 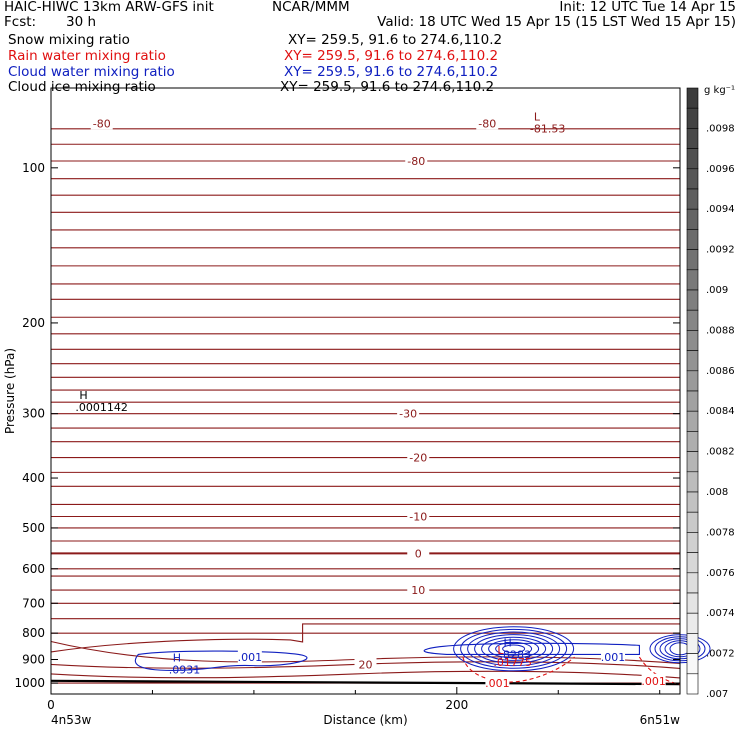 What do you see at coordinates (311, 7) in the screenshot?
I see `center-label: NCAR/MMM` at bounding box center [311, 7].